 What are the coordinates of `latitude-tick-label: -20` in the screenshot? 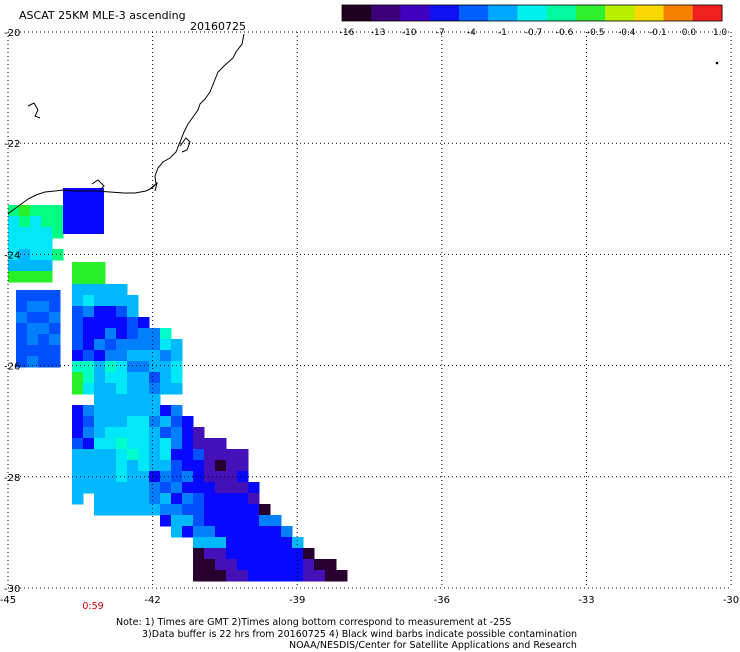 It's located at (12, 33).